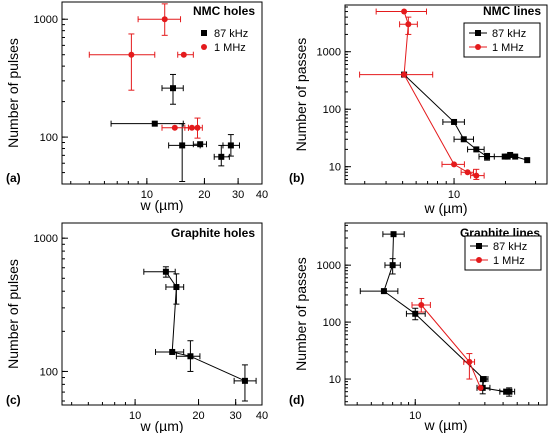 The image size is (550, 433). Describe the element at coordinates (213, 233) in the screenshot. I see `panel-title: Graphite holes` at that location.